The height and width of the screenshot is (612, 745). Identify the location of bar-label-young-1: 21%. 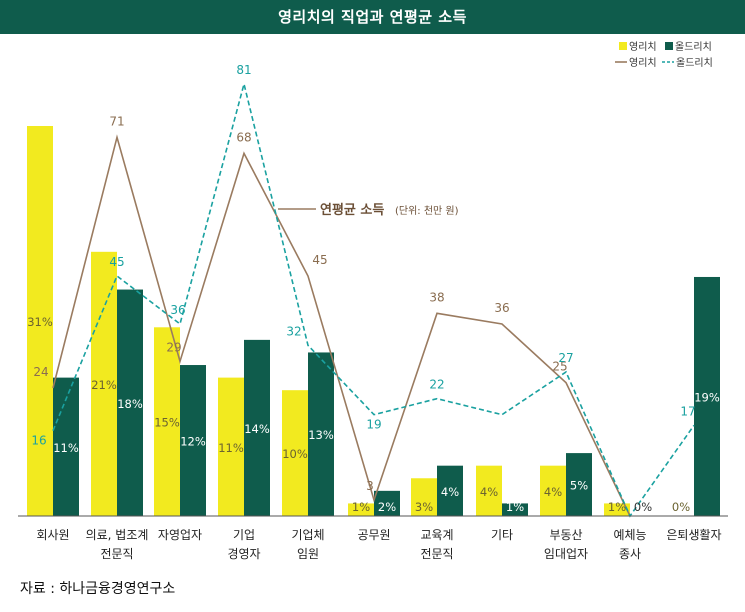
(104, 385).